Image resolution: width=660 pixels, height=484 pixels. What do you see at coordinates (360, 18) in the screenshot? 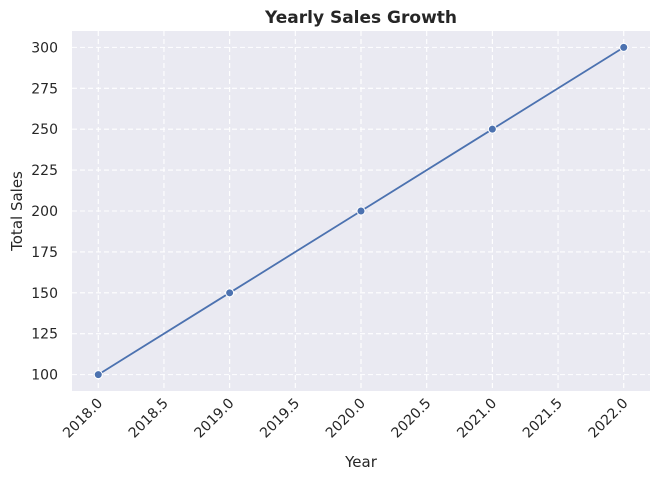
I see `chart-title: Yearly Sales Growth` at bounding box center [360, 18].